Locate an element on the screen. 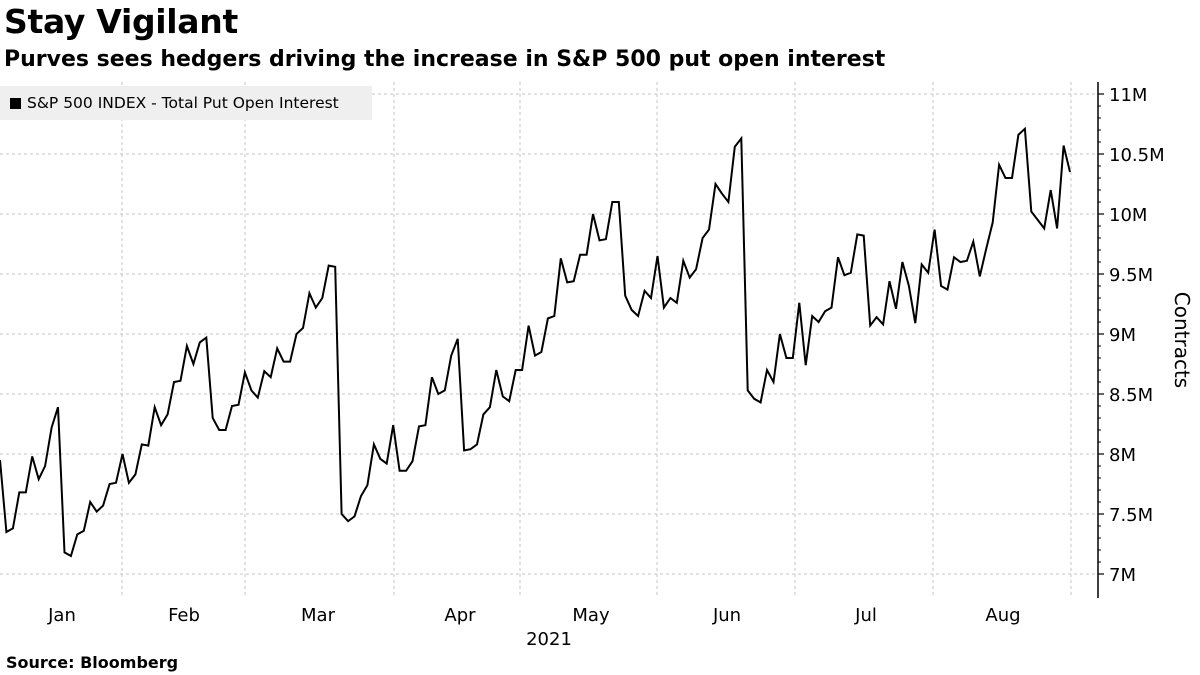  legend-swatch is located at coordinates (15, 103).